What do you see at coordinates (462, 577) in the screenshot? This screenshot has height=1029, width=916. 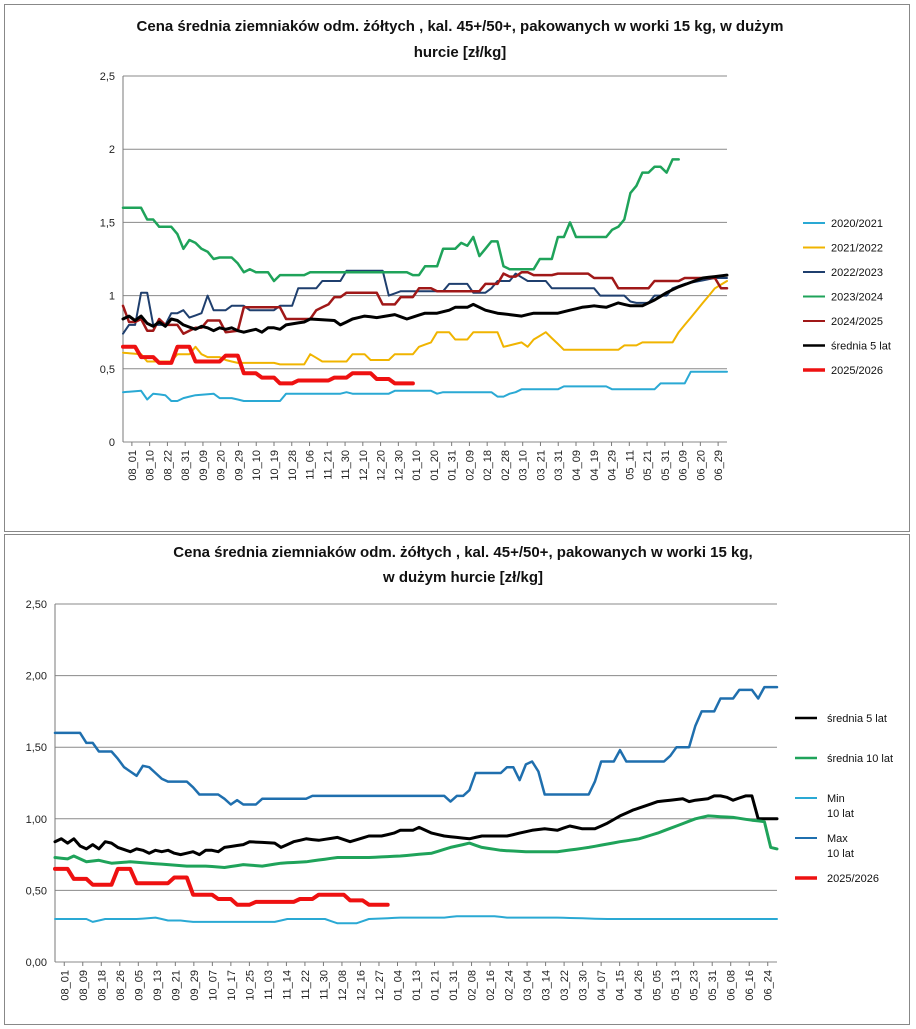 I see `chart-title-line: w dużym hurcie [zł/kg]` at bounding box center [462, 577].